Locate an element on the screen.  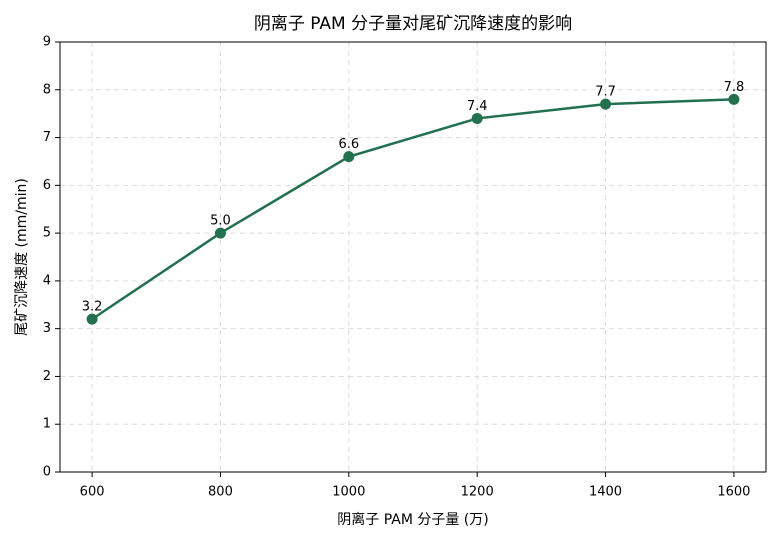
x-tick-label: 800 is located at coordinates (220, 492).